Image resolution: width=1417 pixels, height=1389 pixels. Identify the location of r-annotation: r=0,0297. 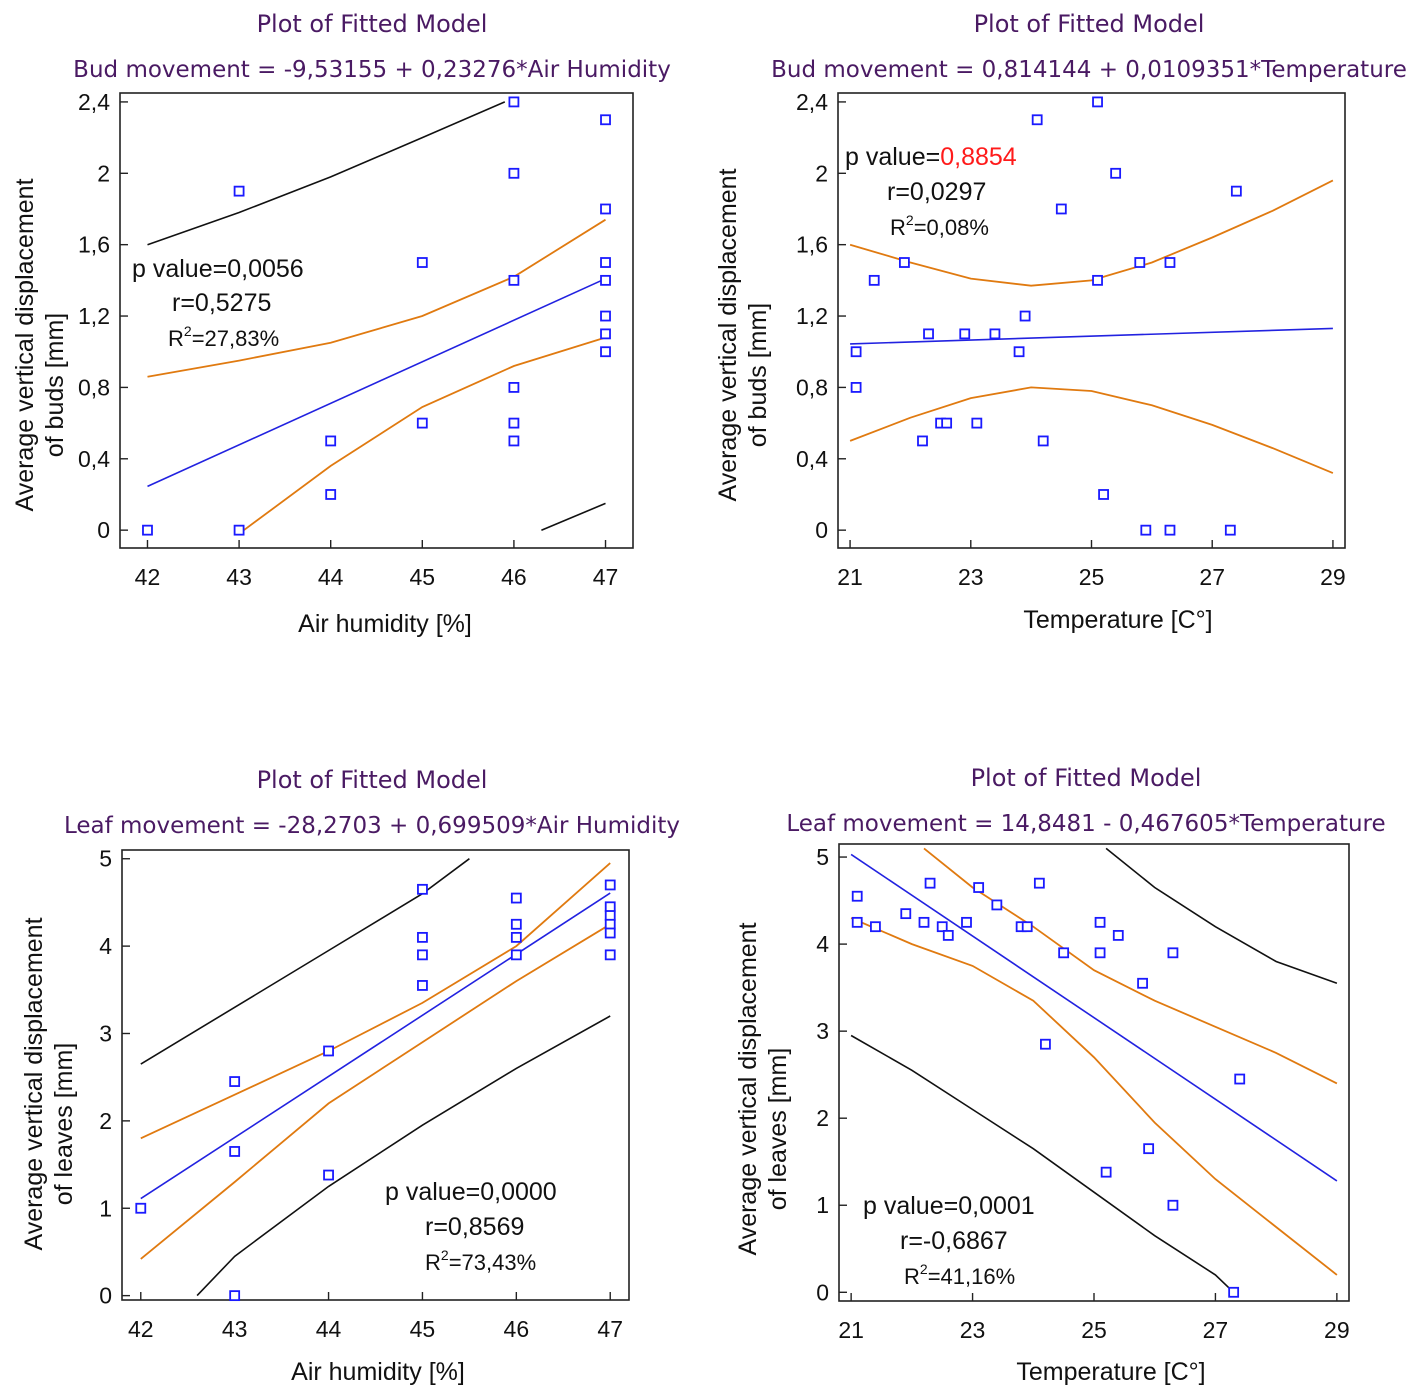
(936, 192).